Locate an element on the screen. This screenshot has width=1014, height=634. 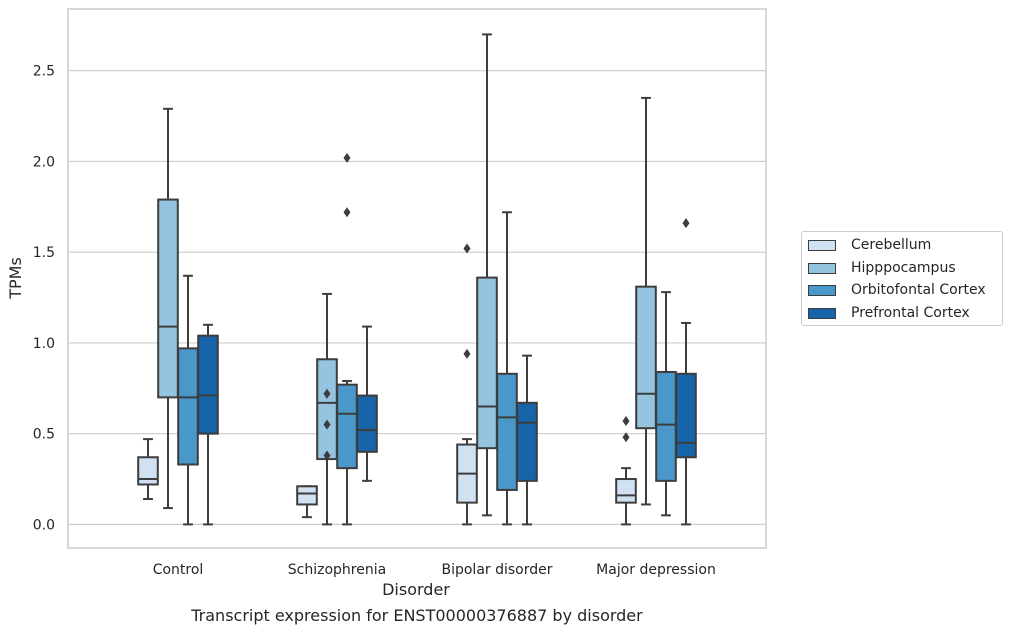
y-axis-label: TPMs is located at coordinates (15, 278).